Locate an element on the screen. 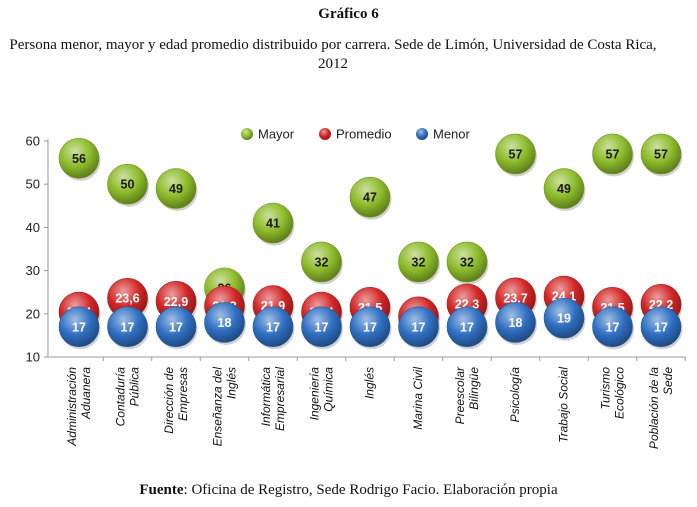 The width and height of the screenshot is (697, 507). category-label-line: Psicología is located at coordinates (515, 395).